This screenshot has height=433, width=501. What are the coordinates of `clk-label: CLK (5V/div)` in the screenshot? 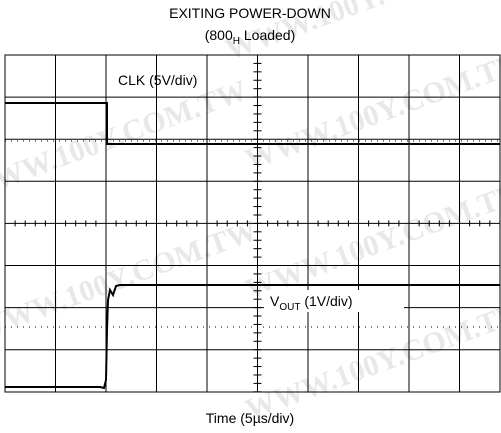 It's located at (157, 80).